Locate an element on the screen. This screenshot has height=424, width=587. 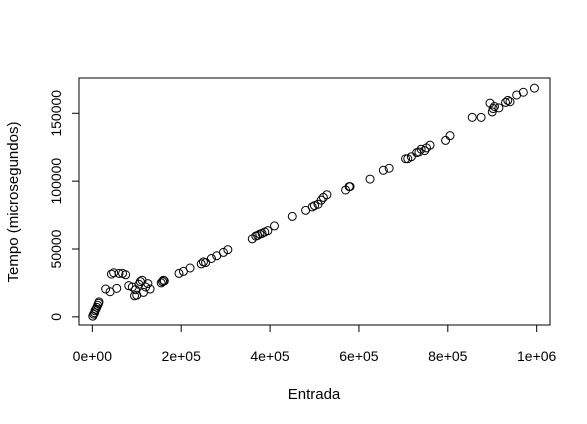
x-axis-title: Entrada is located at coordinates (314, 394).